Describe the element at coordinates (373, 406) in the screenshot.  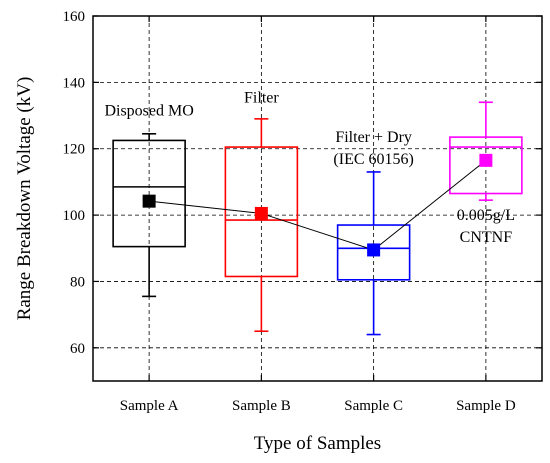
I see `x-tick-label: Sample C` at that location.